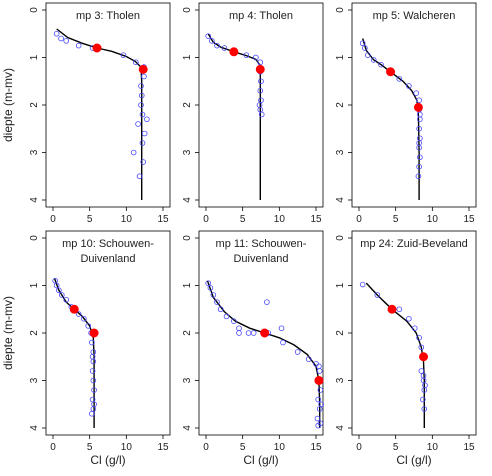 The image size is (492, 476). What do you see at coordinates (414, 16) in the screenshot?
I see `panel-title: mp 5: Walcheren` at bounding box center [414, 16].